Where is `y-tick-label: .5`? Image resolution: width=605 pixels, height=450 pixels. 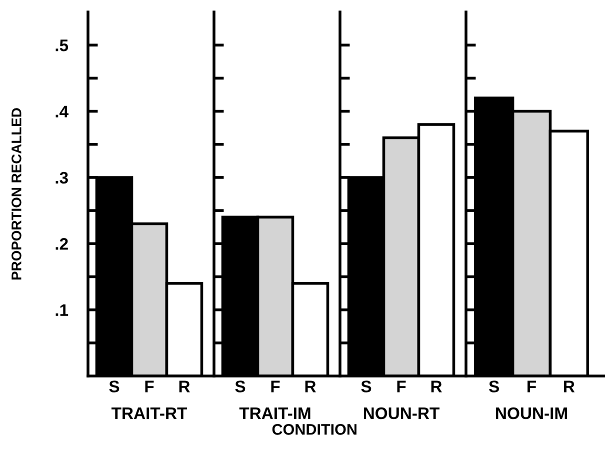
y-tick-label: .5 is located at coordinates (62, 46).